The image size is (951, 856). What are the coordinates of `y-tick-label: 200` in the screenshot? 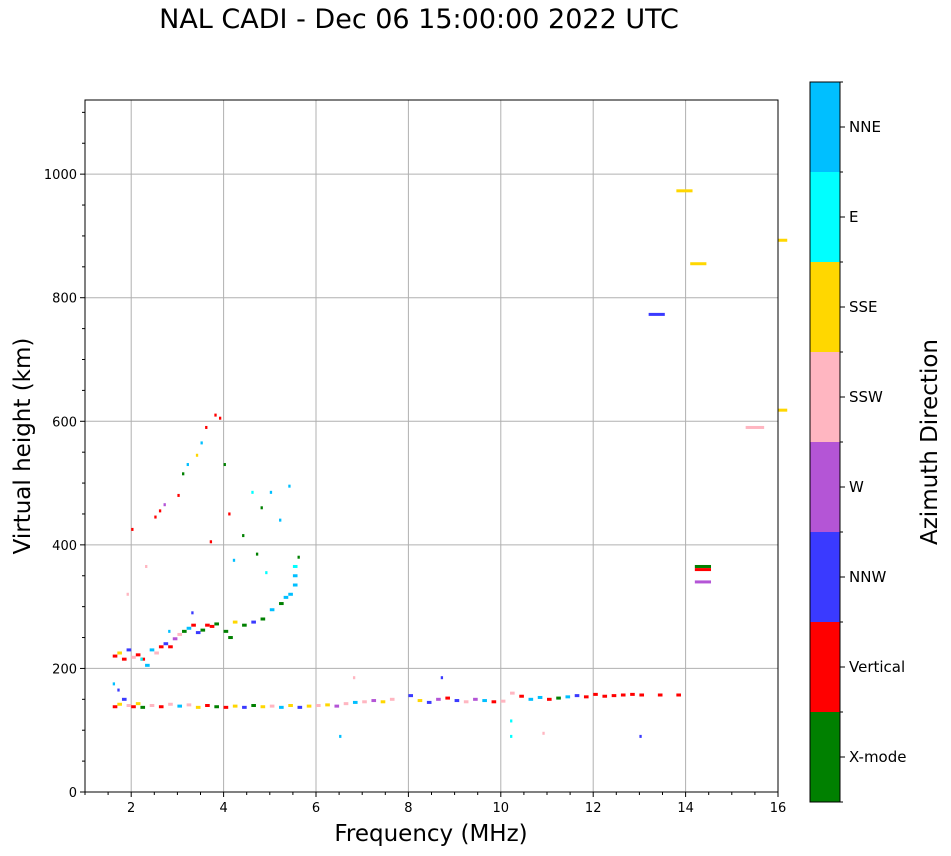 It's located at (64, 669).